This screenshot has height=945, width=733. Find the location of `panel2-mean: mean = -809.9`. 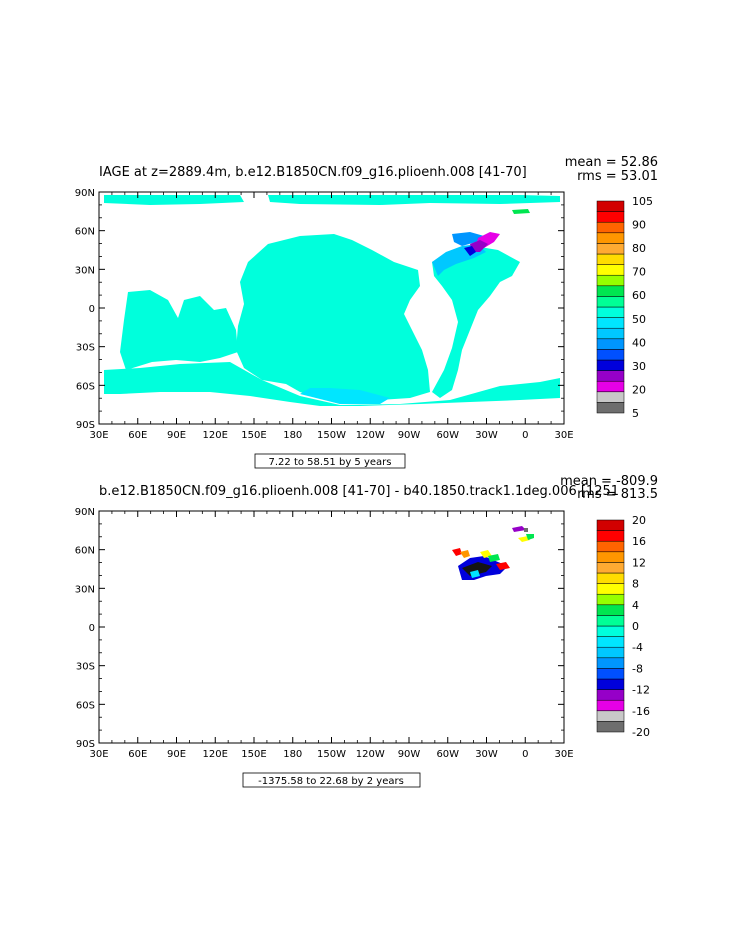

panel2-mean: mean = -809.9 is located at coordinates (609, 481).